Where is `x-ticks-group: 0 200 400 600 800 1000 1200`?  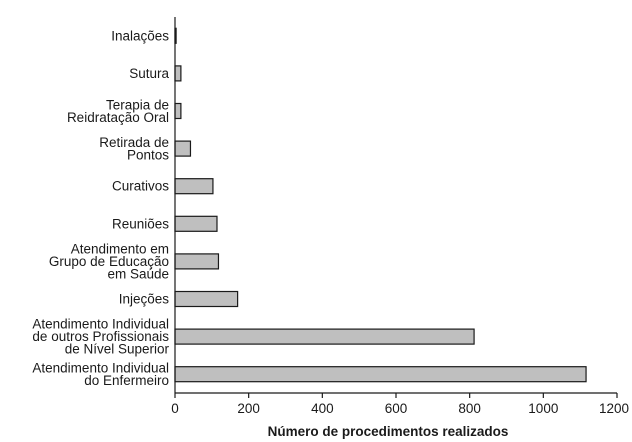
x-ticks-group: 0 200 400 600 800 1000 1200 is located at coordinates (400, 404).